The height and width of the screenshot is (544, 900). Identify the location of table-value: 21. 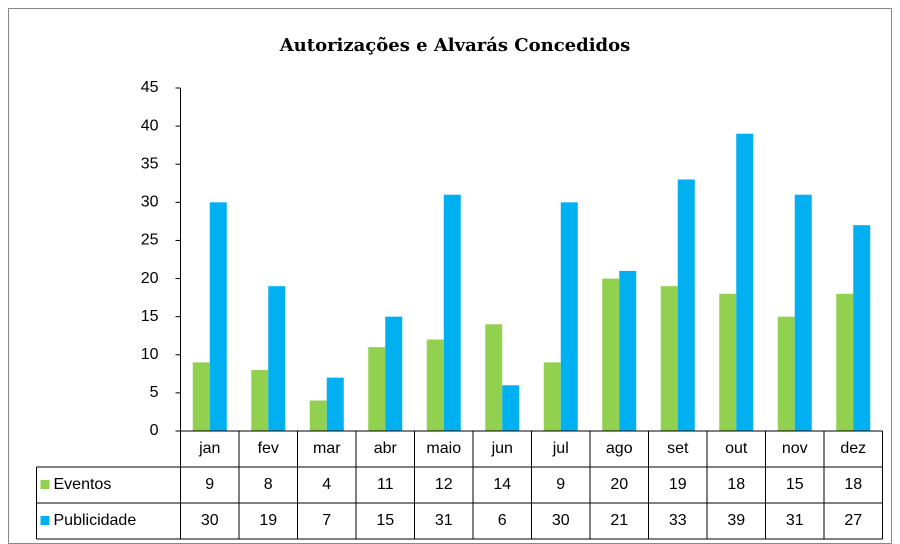
(619, 520).